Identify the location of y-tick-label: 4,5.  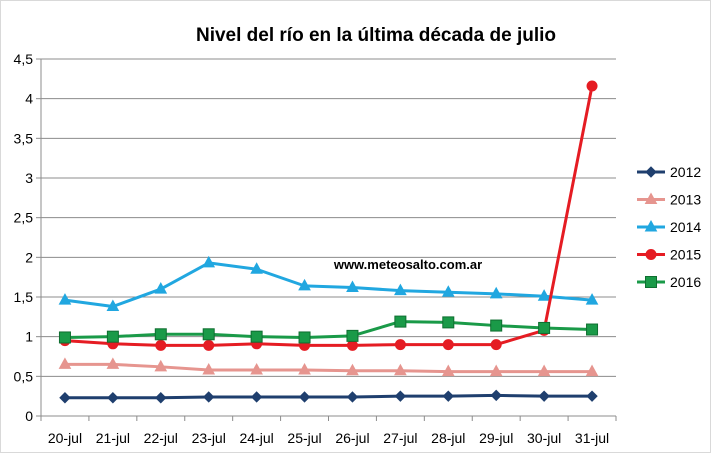
(24, 59).